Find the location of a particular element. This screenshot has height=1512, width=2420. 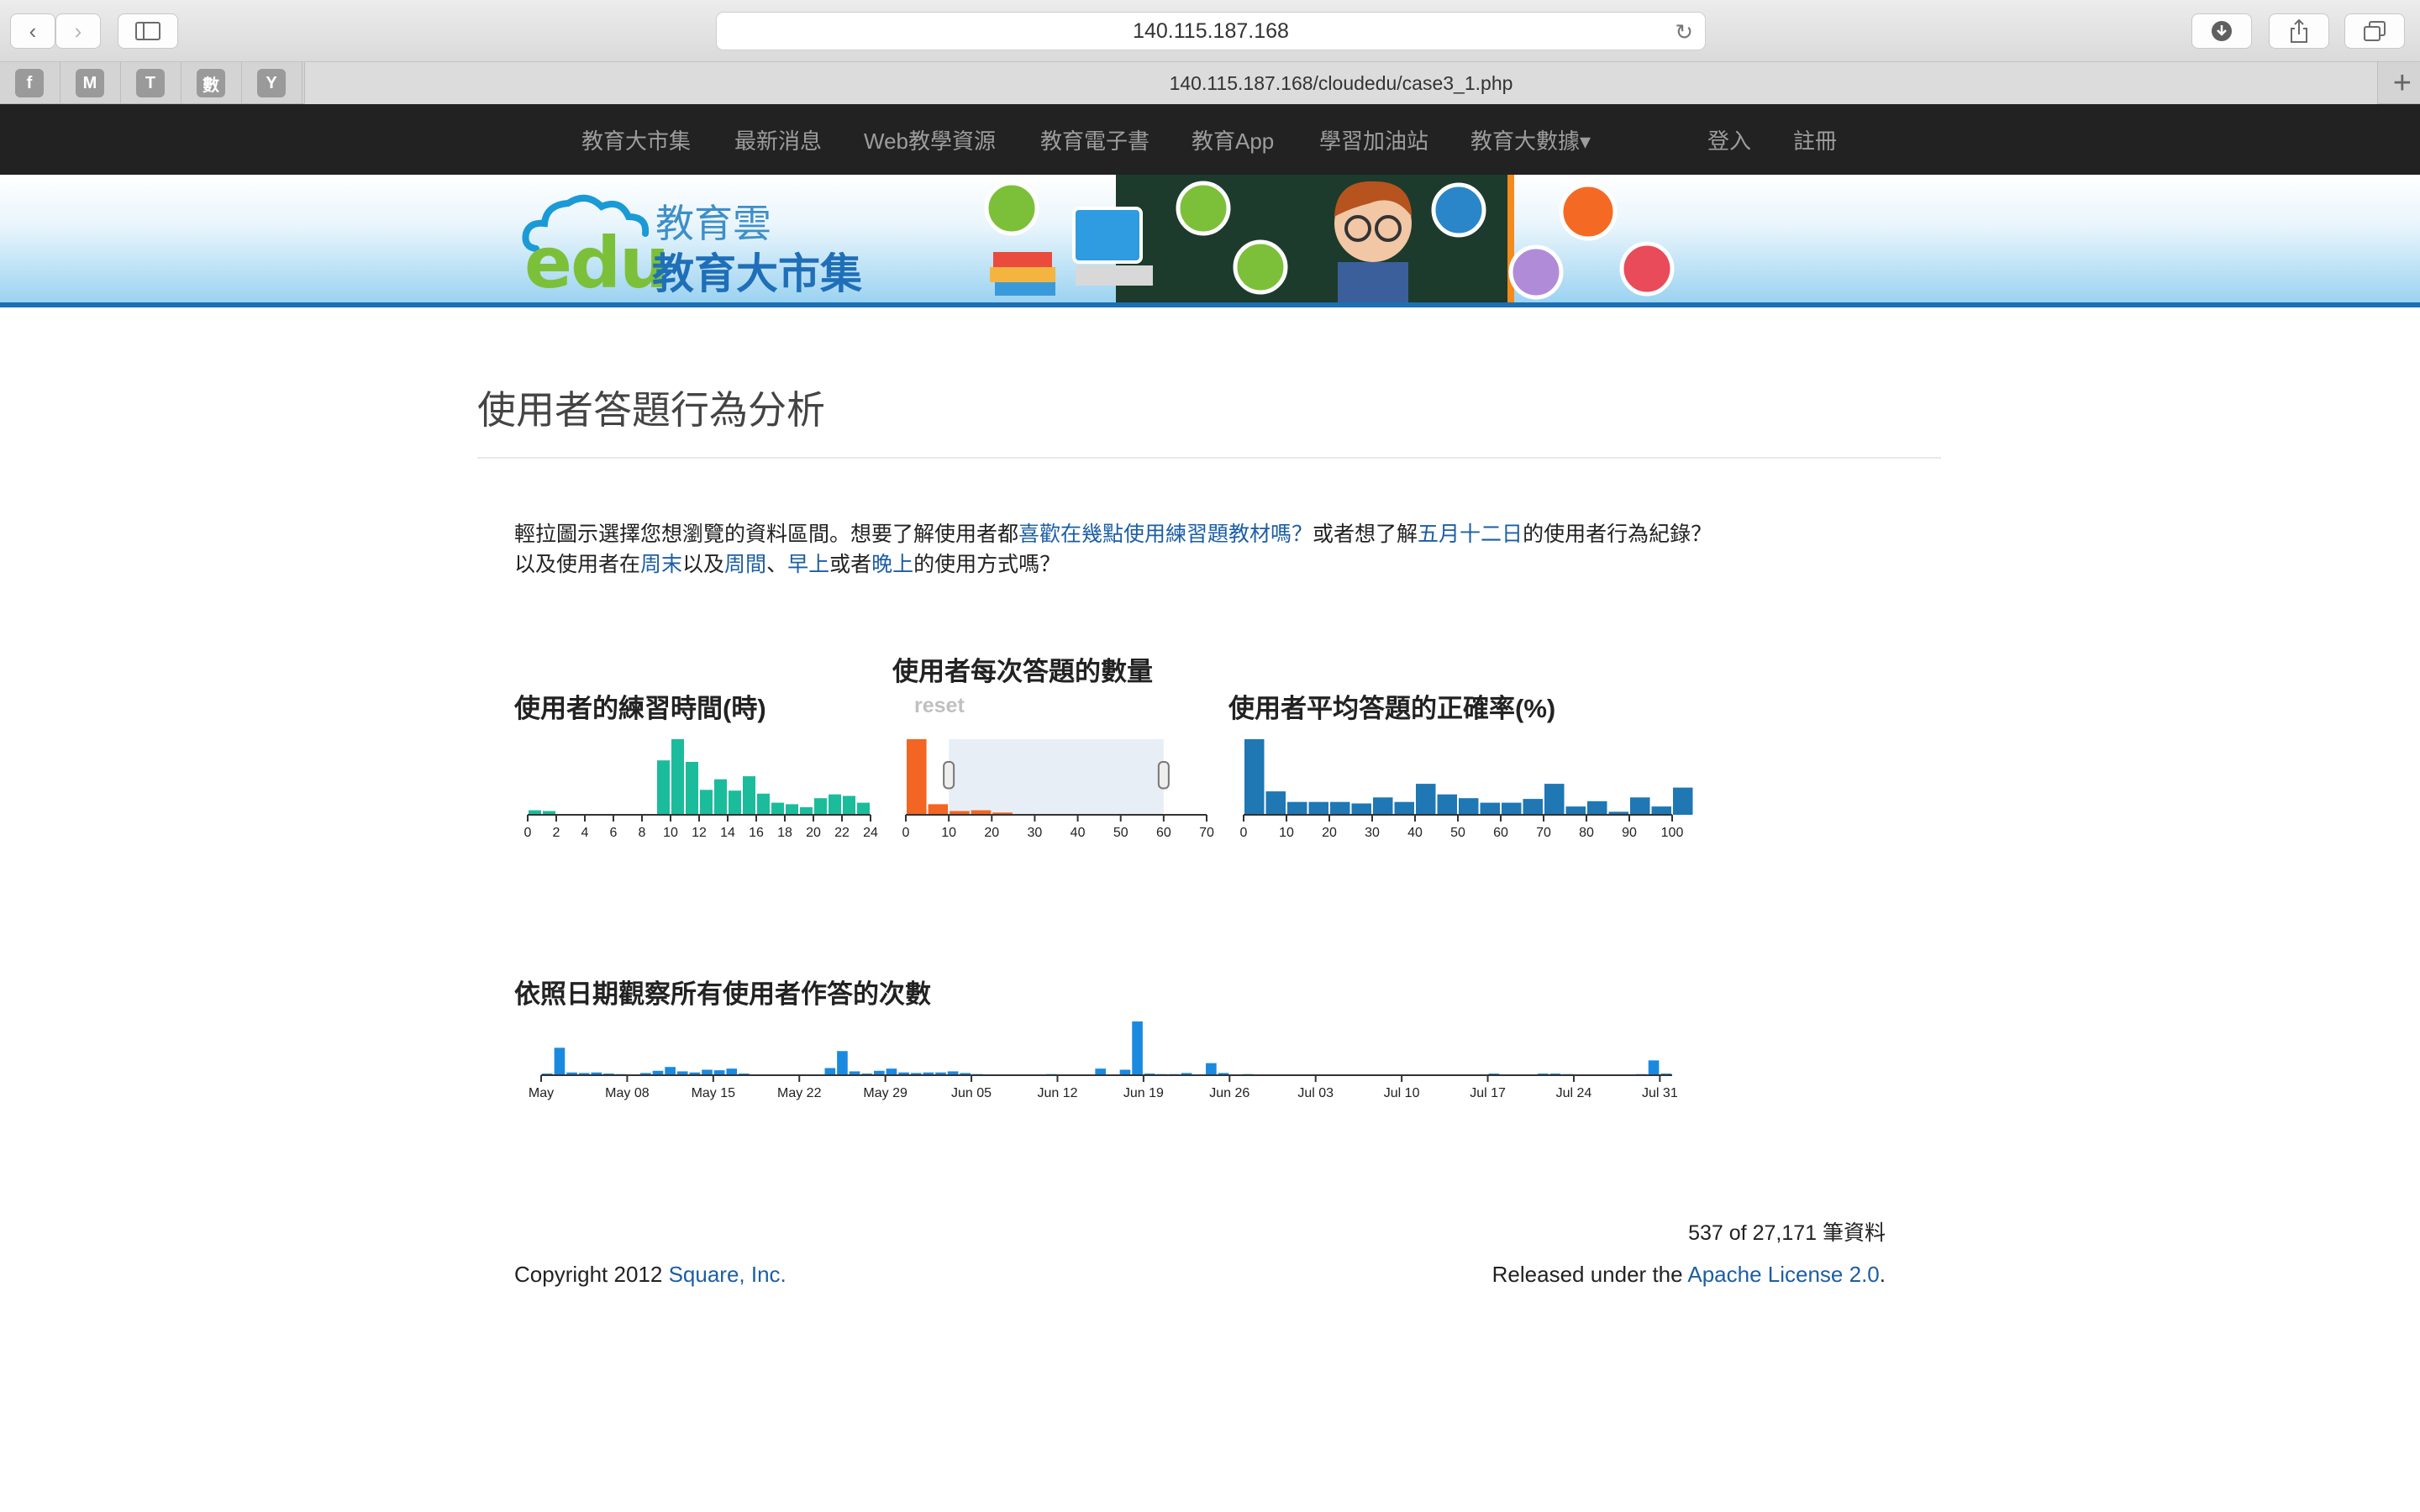

license-suffix: . is located at coordinates (1882, 1274).